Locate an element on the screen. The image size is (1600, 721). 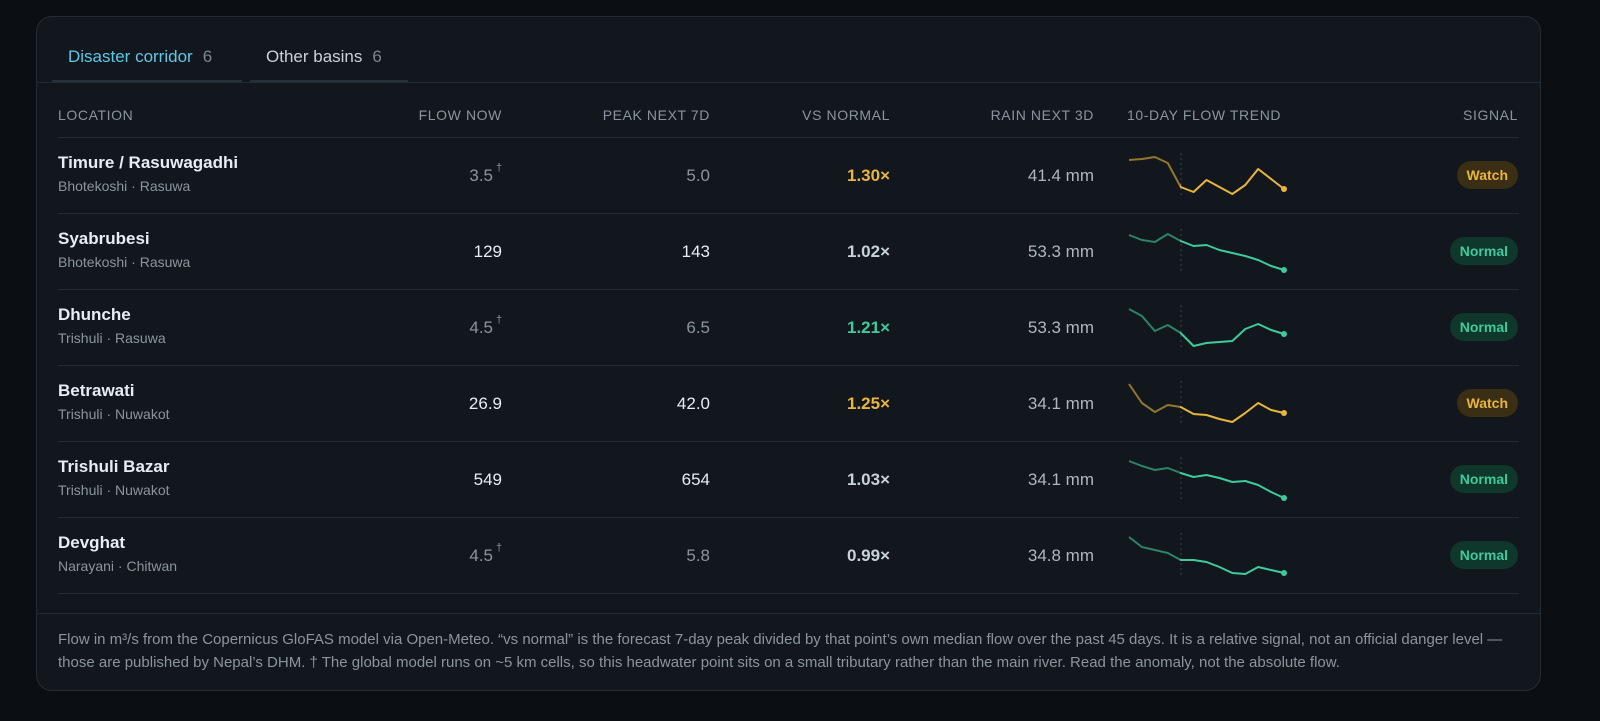
column-header: SIGNAL is located at coordinates (1490, 115).